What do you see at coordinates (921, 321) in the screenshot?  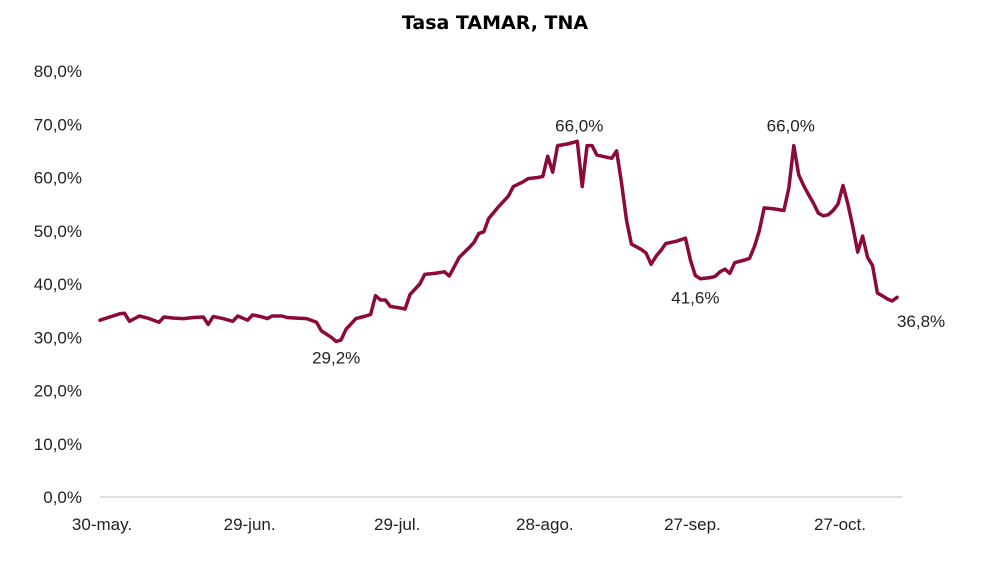 I see `data-label: 36,8%` at bounding box center [921, 321].